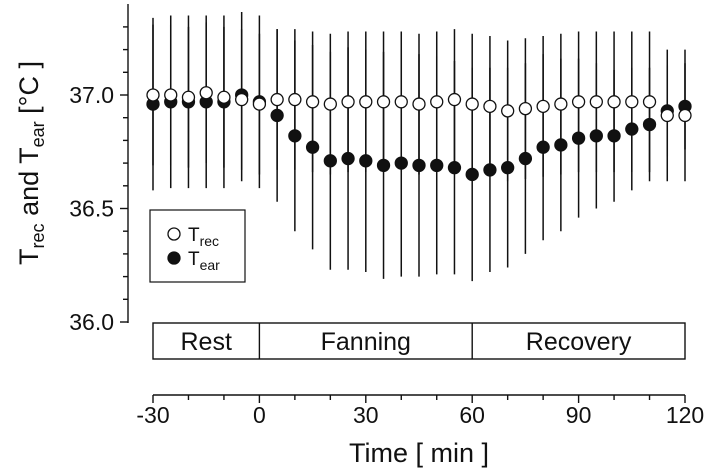  Describe the element at coordinates (203, 237) in the screenshot. I see `legend-label-rec: Trec` at that location.